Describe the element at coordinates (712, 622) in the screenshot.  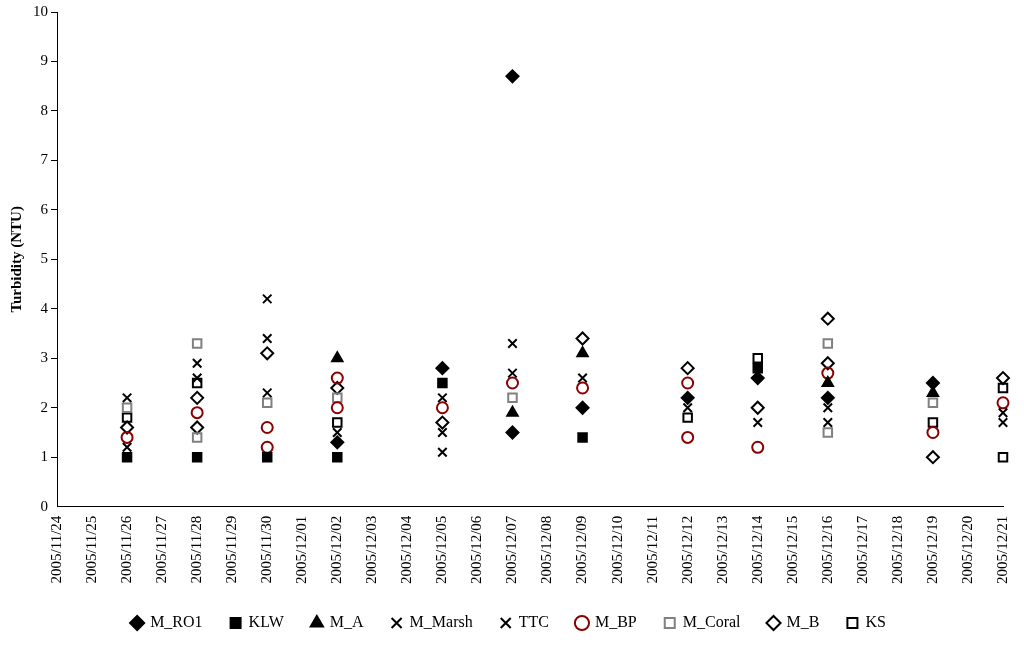
I see `legend-label: M_Coral` at that location.